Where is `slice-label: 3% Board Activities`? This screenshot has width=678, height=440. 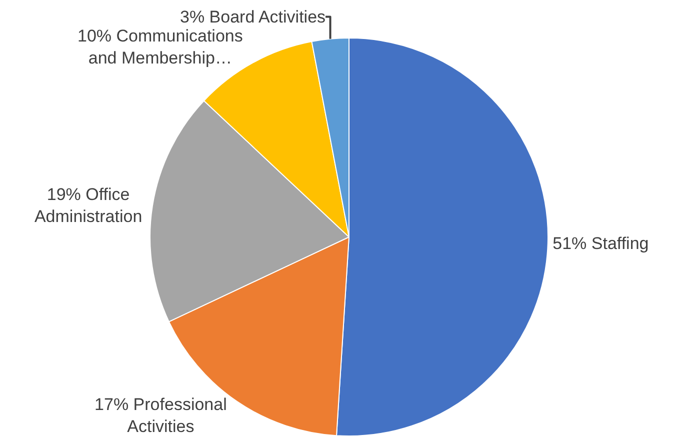 slice-label: 3% Board Activities is located at coordinates (253, 16).